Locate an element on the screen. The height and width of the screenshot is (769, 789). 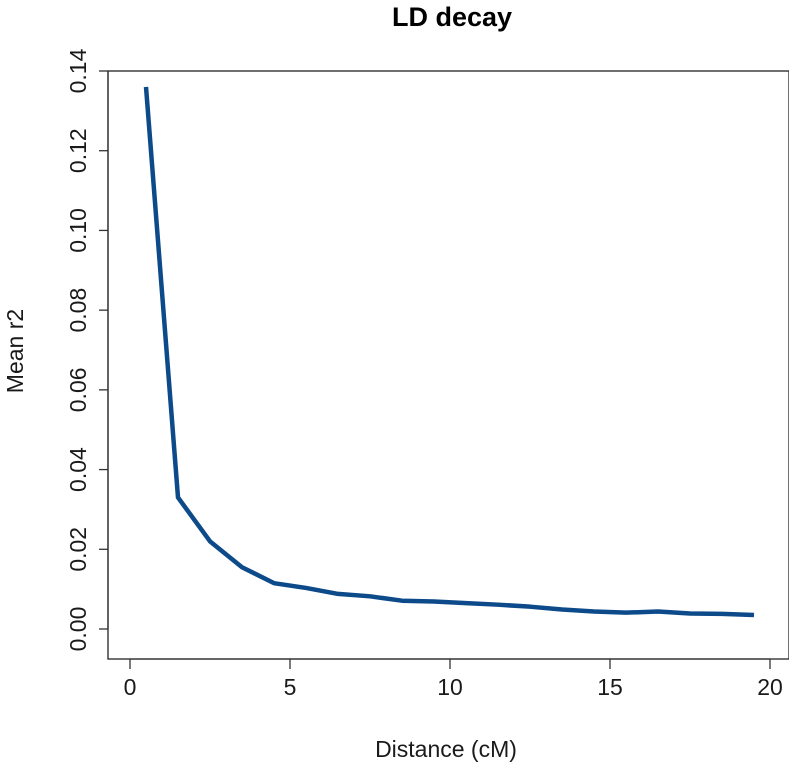
y-tick-label: 0.00 is located at coordinates (78, 629).